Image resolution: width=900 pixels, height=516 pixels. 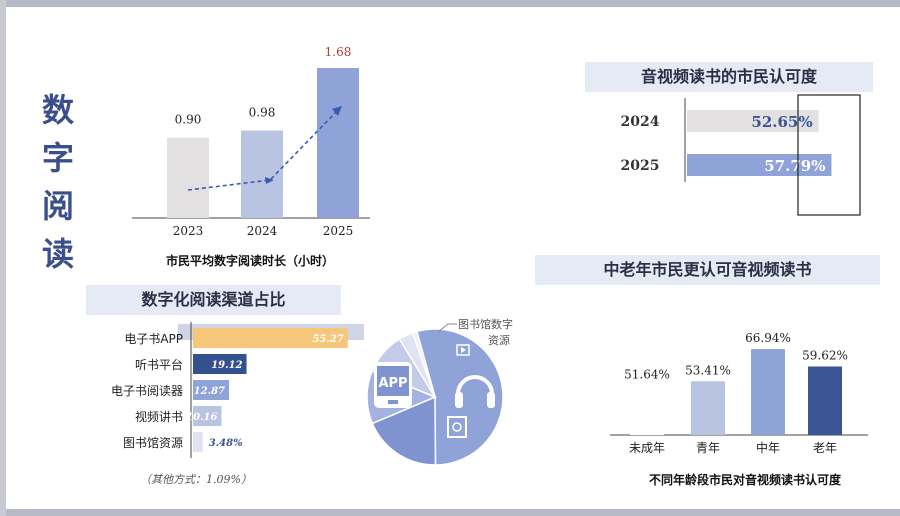 What do you see at coordinates (825, 448) in the screenshot?
I see `tick-label: 老年` at bounding box center [825, 448].